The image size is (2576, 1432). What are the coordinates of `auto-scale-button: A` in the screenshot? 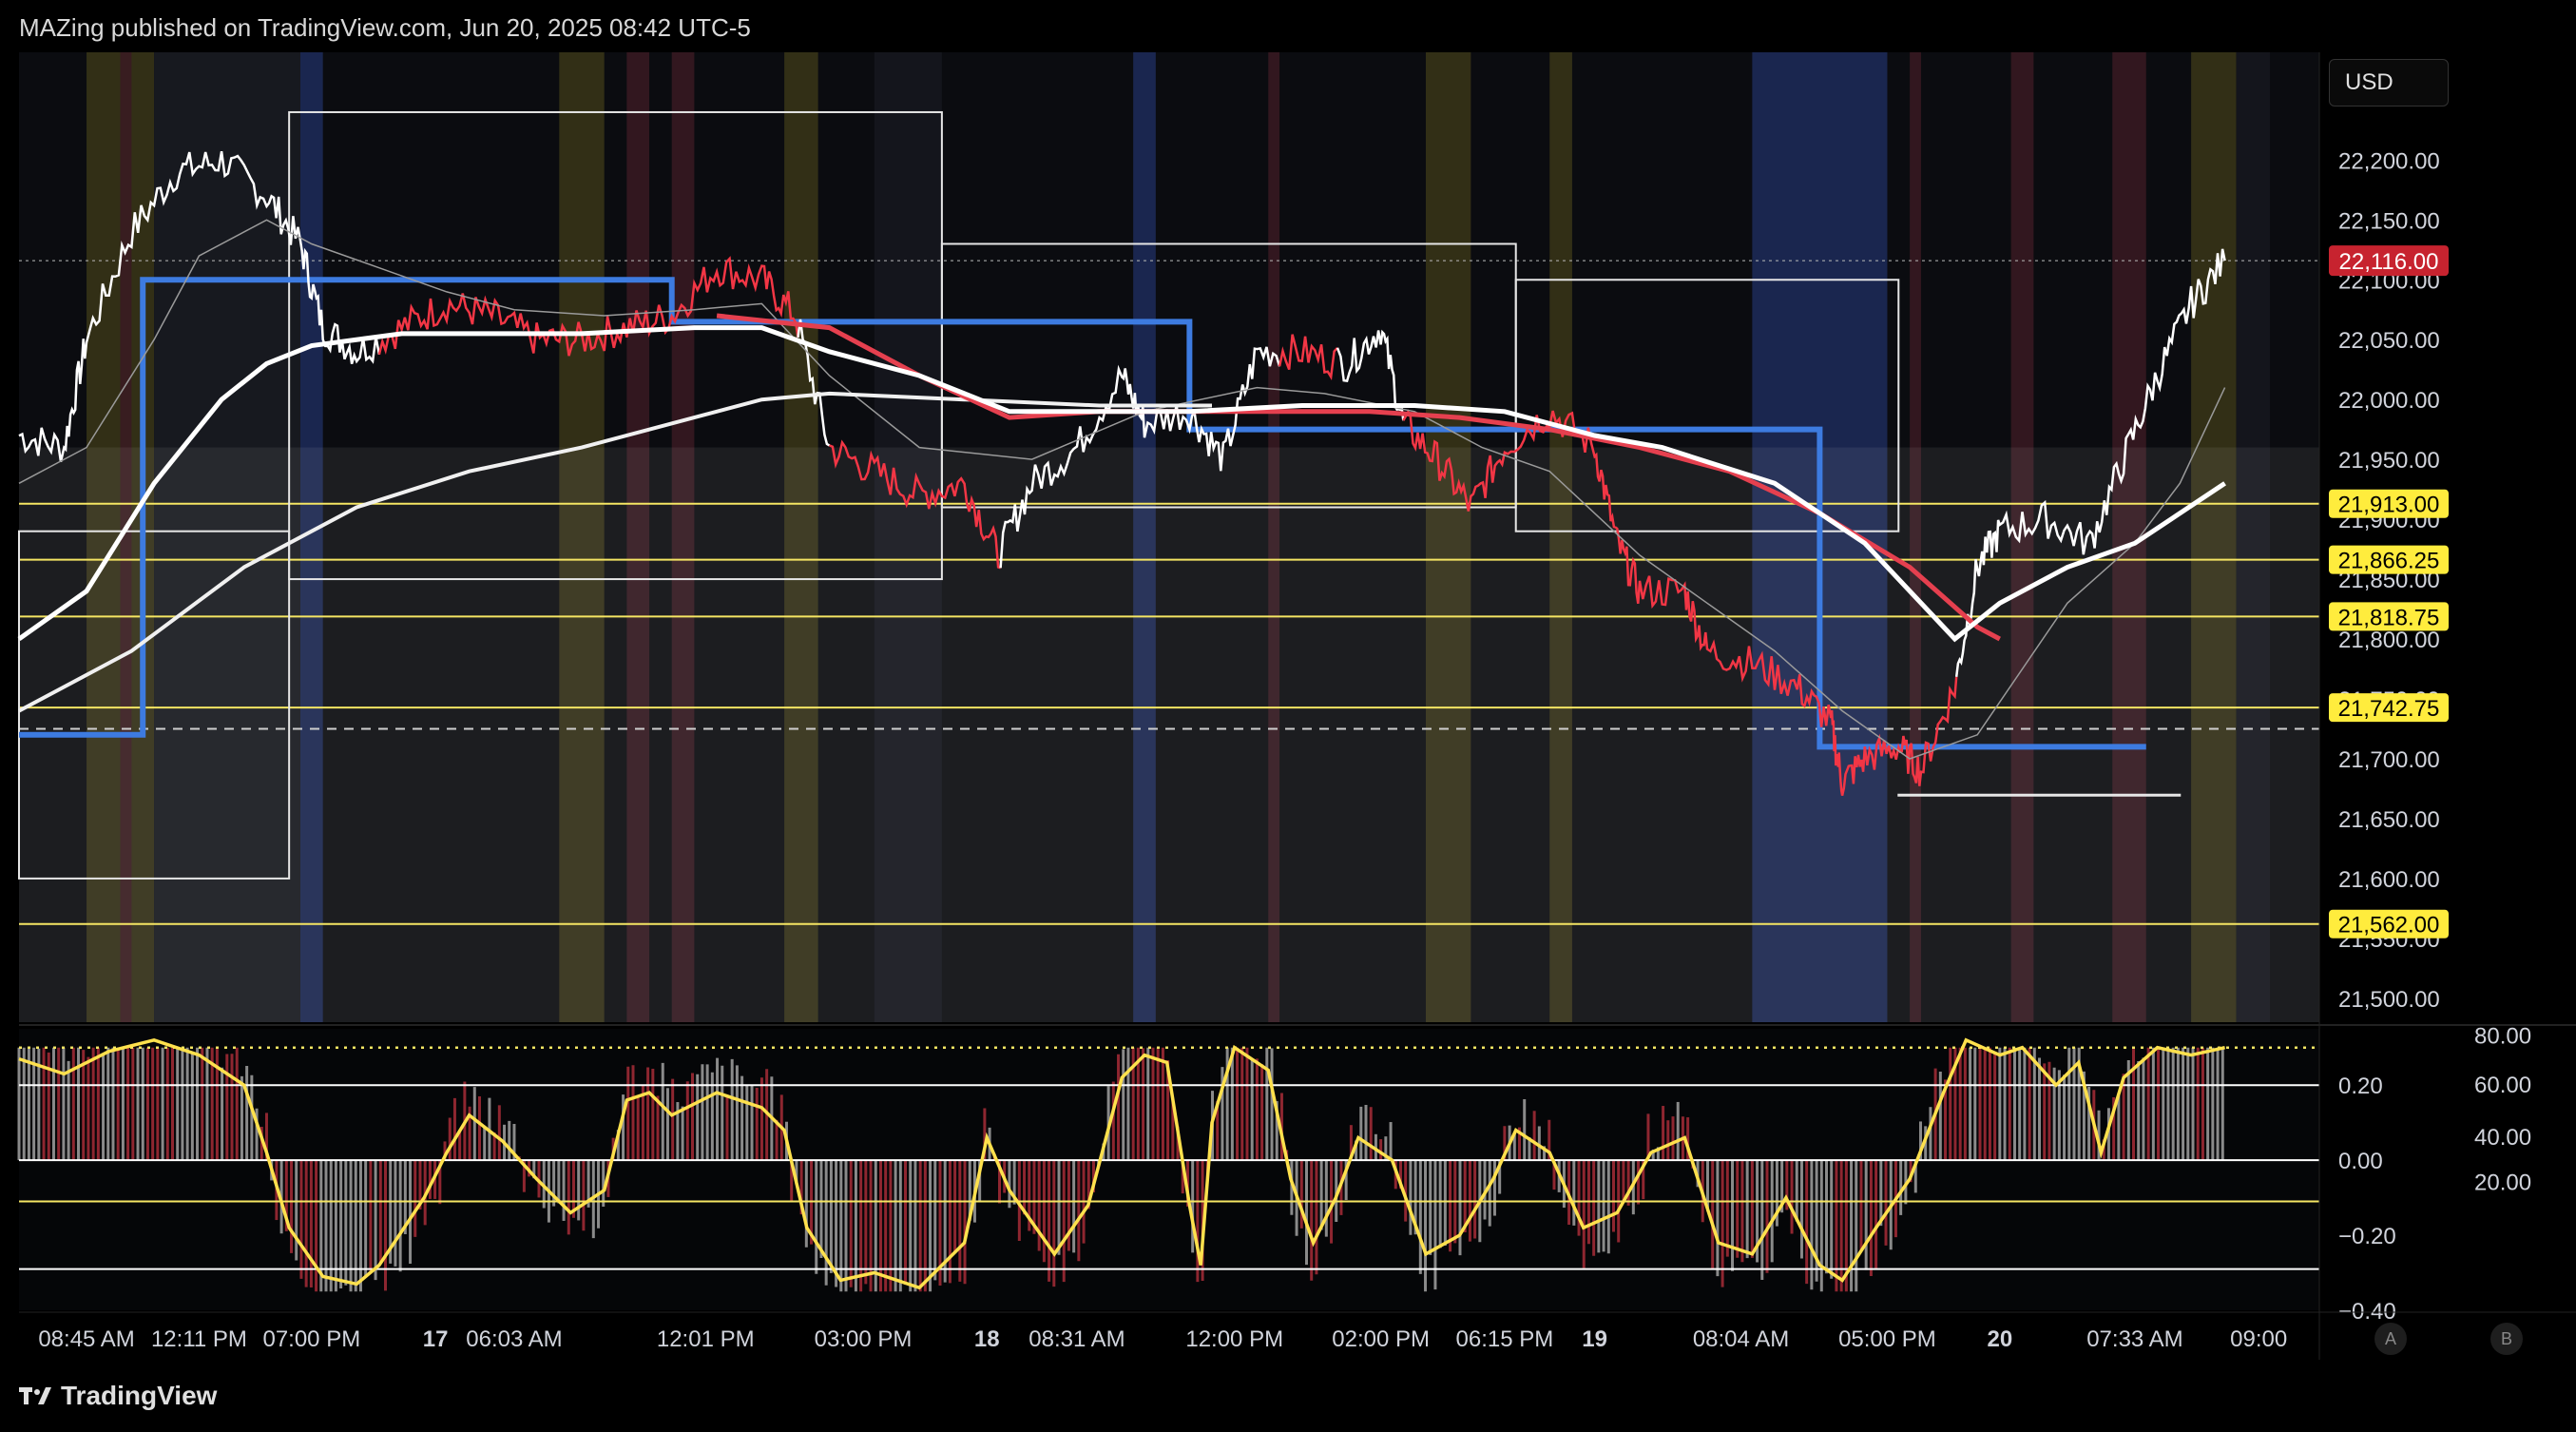 It's located at (2390, 1339).